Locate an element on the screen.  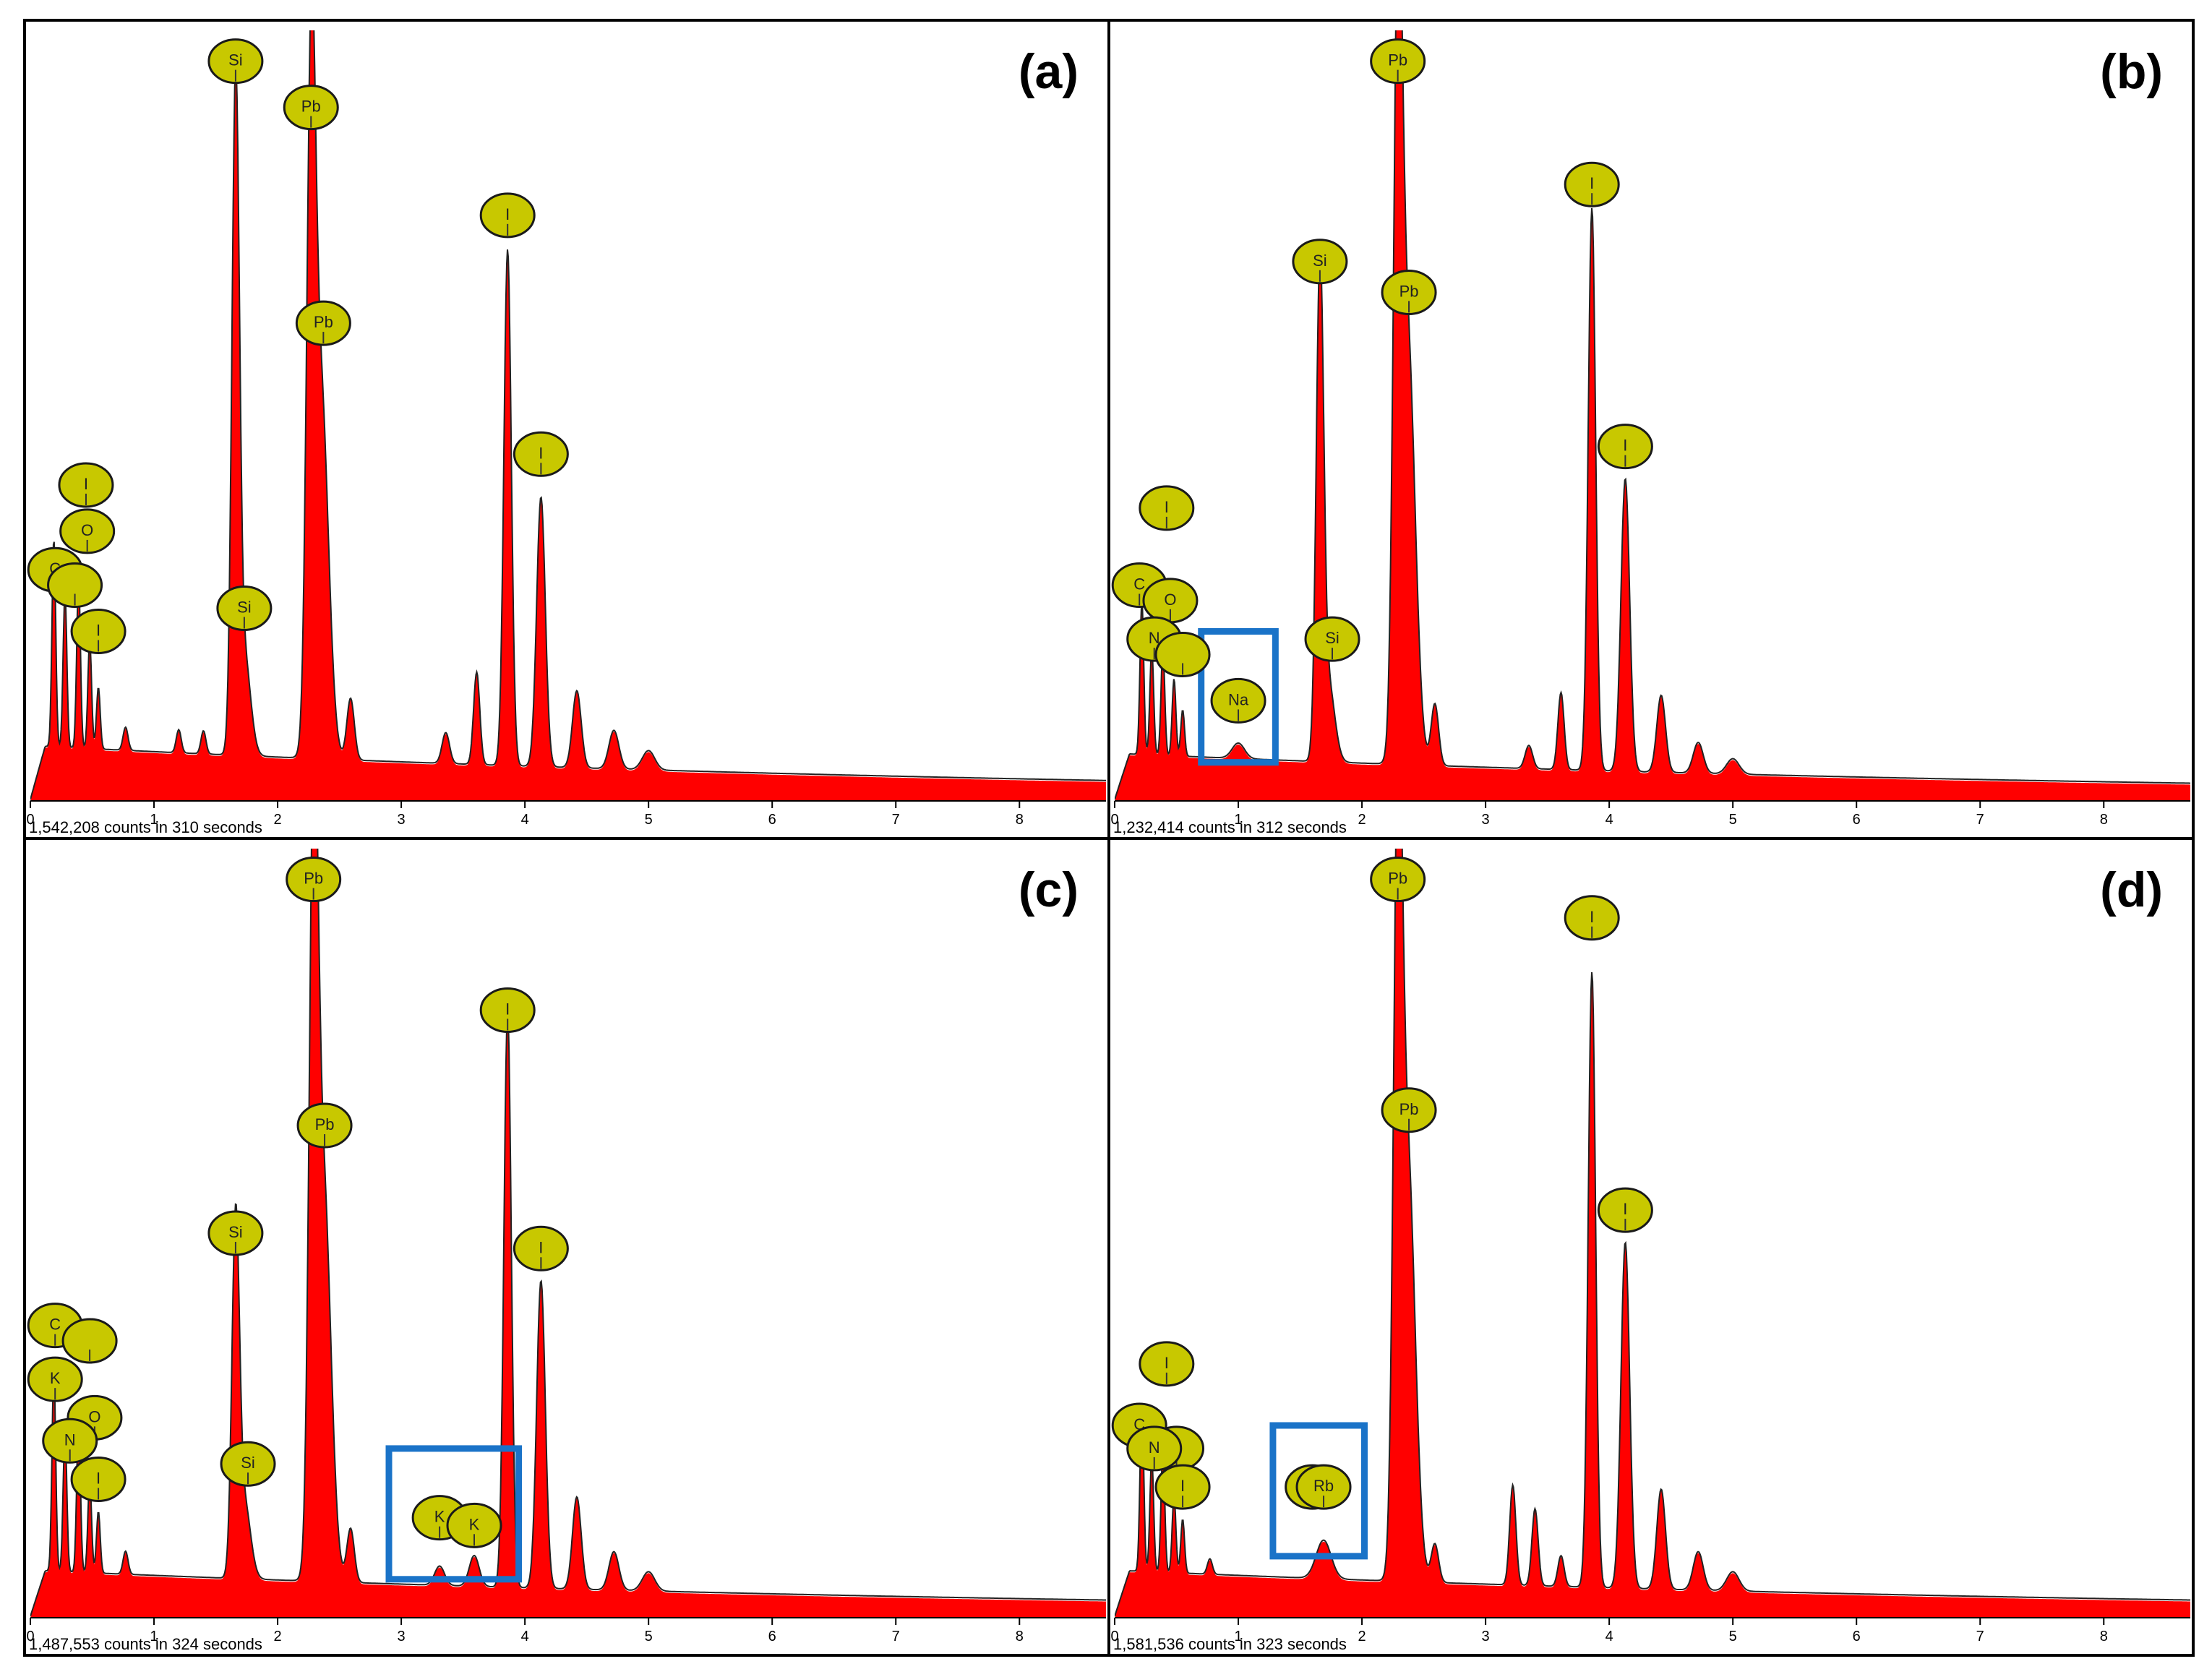
element-marker: Rb is located at coordinates (1324, 1487).